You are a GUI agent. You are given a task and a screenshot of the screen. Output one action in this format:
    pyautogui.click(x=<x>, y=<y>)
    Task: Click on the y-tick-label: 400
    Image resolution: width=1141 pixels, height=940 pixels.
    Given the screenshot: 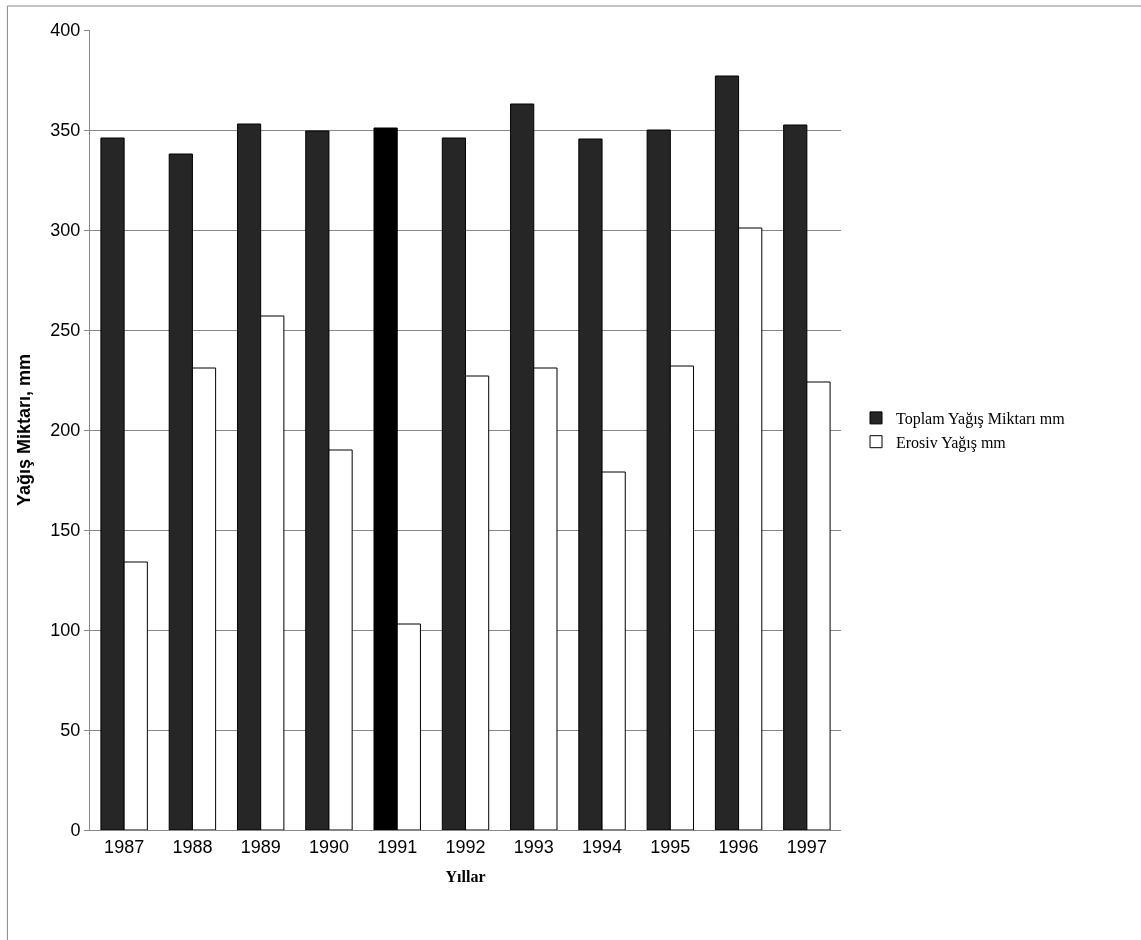 What is the action you would take?
    pyautogui.click(x=65, y=30)
    